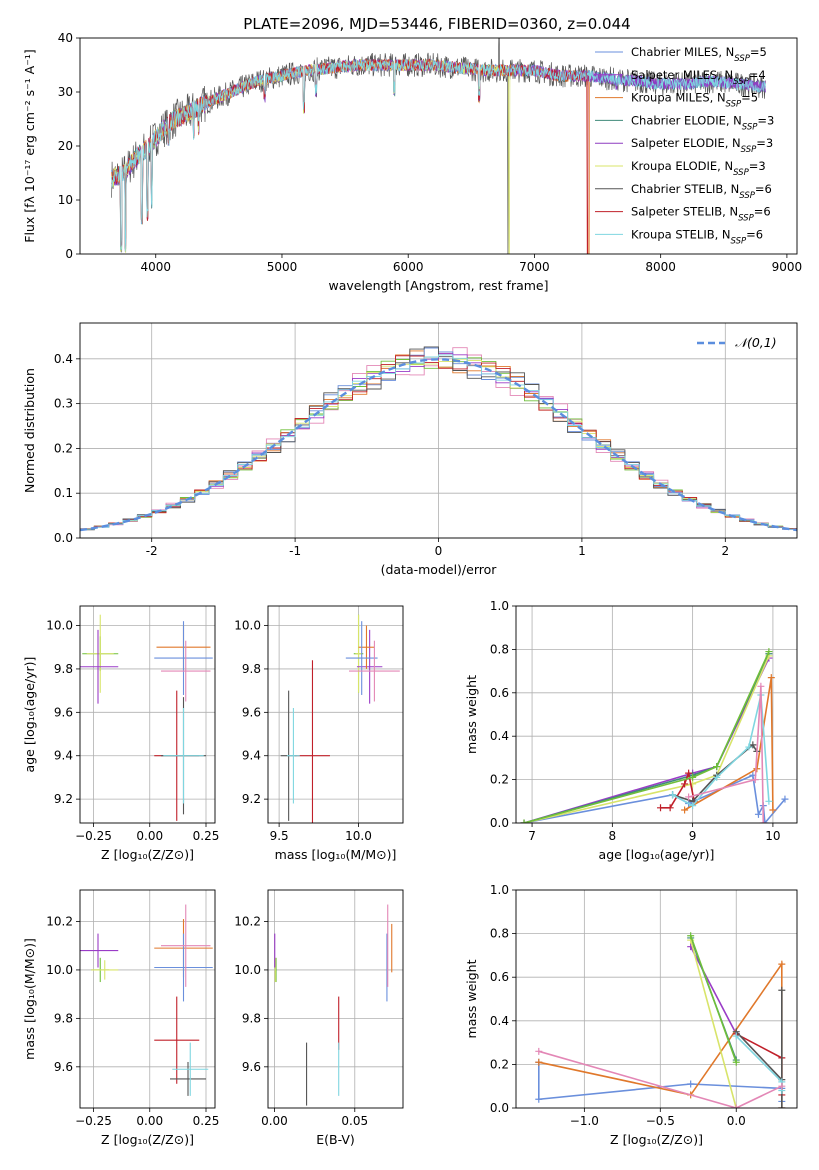 This screenshot has height=1170, width=819. Describe the element at coordinates (251, 712) in the screenshot. I see `age_vs_mass-ytick-label: 9.6` at that location.